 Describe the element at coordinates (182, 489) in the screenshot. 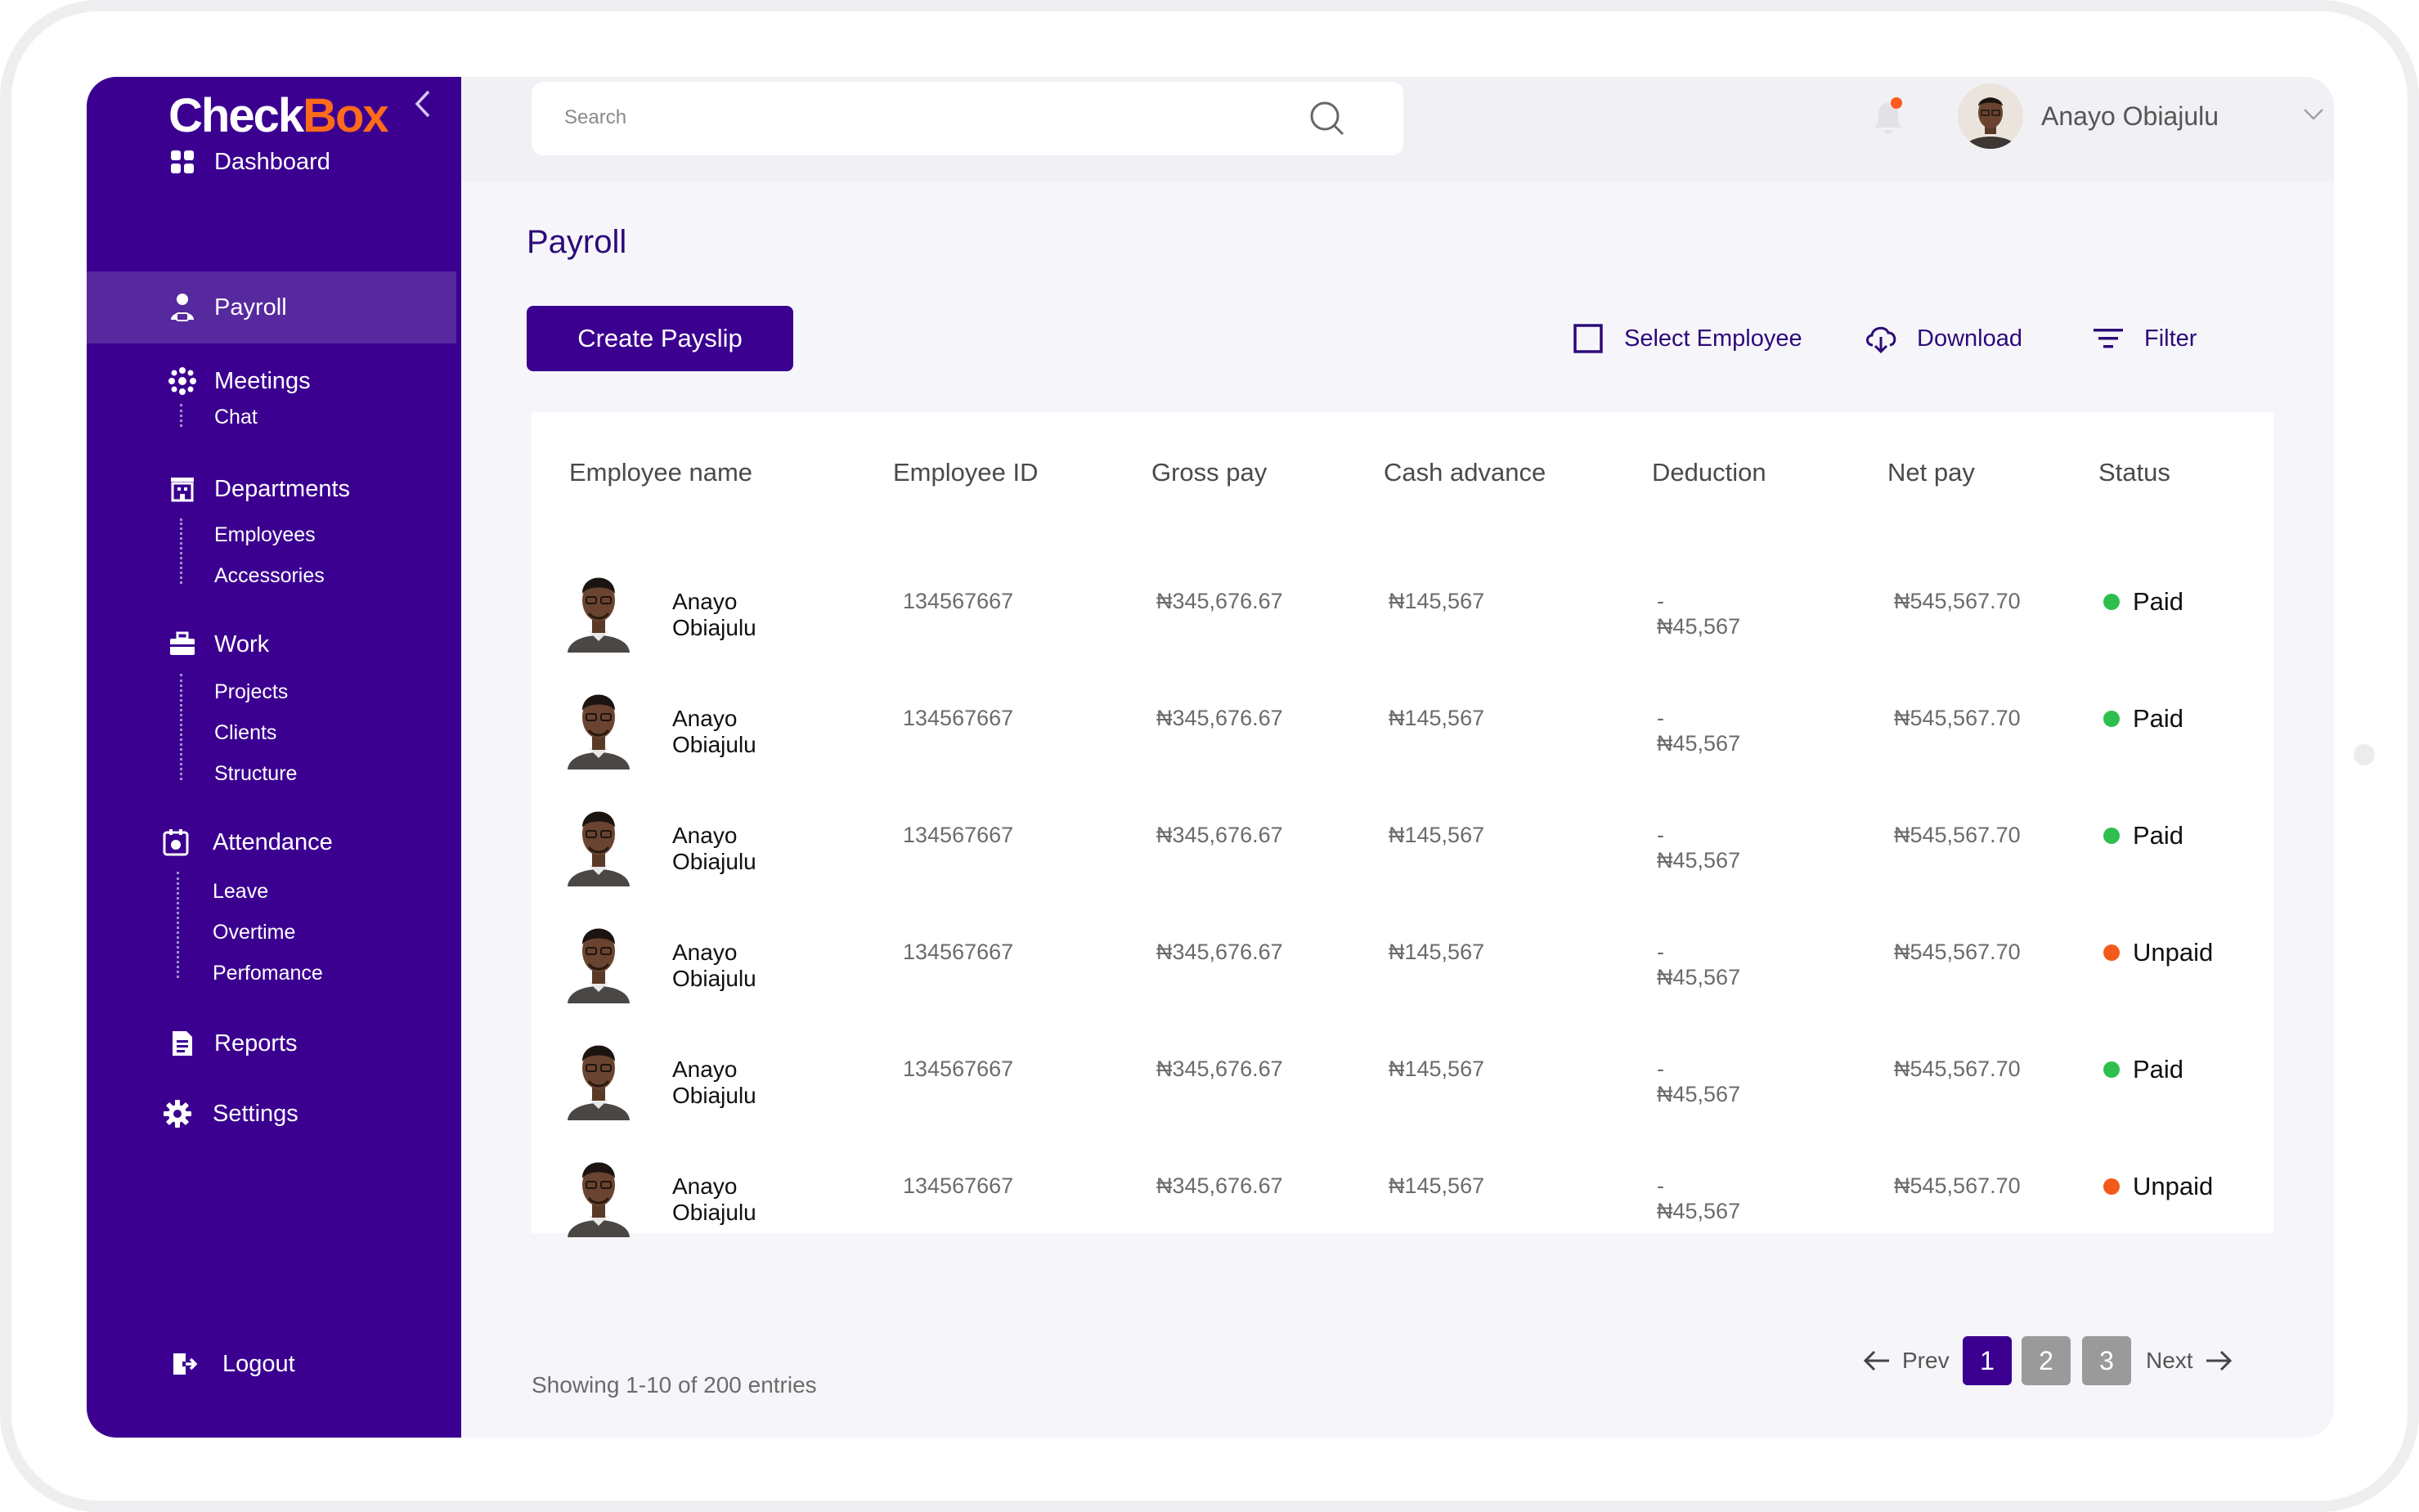

I see `building-icon` at that location.